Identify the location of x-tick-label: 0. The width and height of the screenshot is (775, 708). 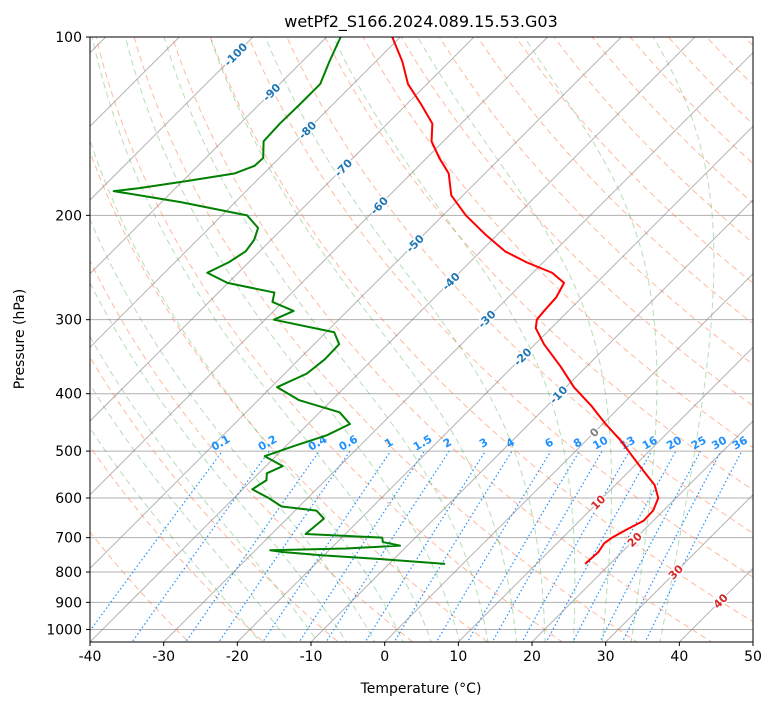
(384, 657).